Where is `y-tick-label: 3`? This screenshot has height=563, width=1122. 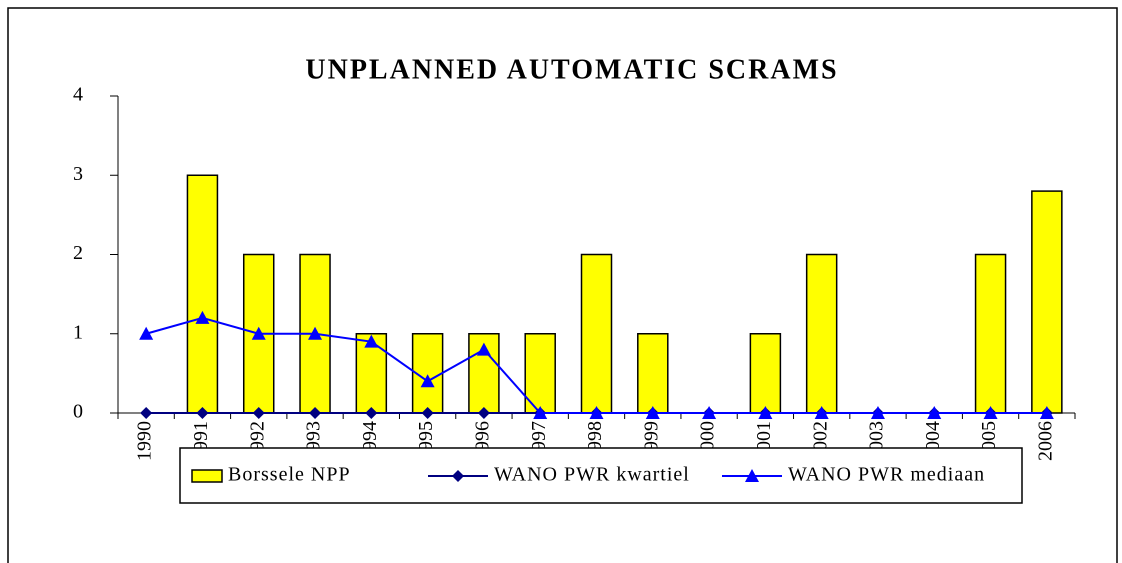
y-tick-label: 3 is located at coordinates (78, 174).